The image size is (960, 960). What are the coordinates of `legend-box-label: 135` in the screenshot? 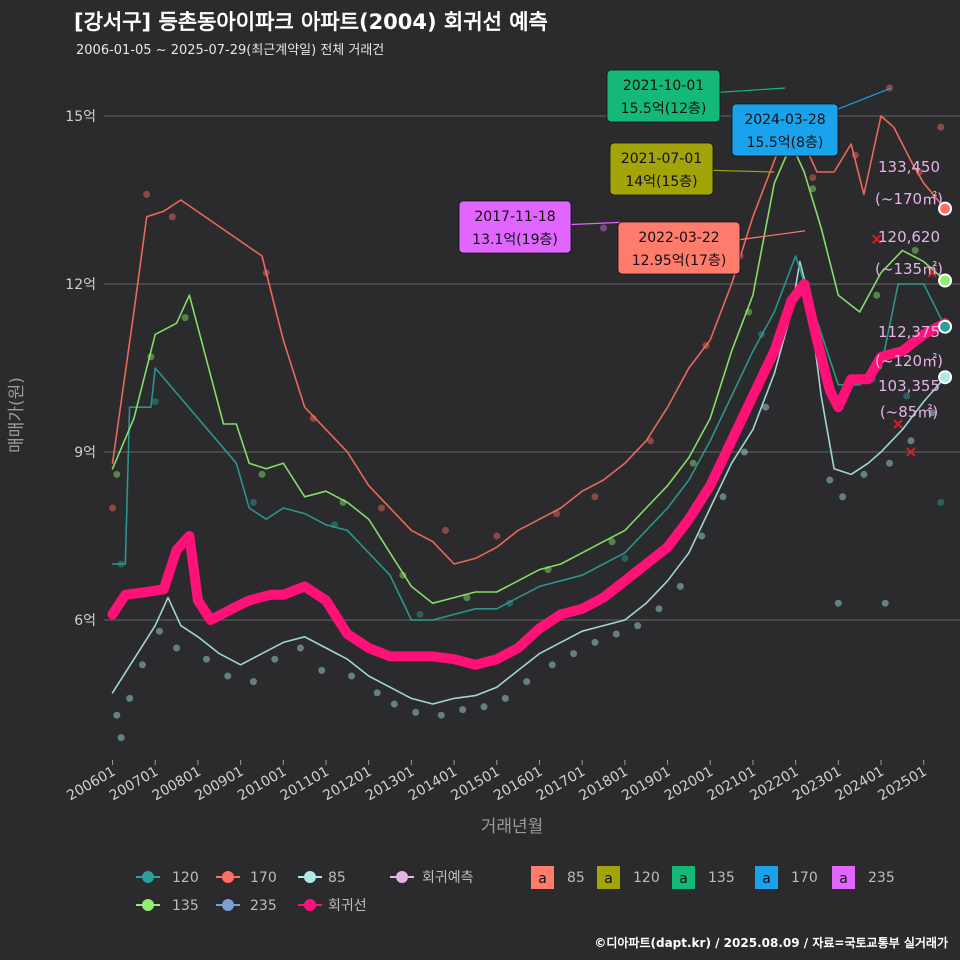 It's located at (721, 878).